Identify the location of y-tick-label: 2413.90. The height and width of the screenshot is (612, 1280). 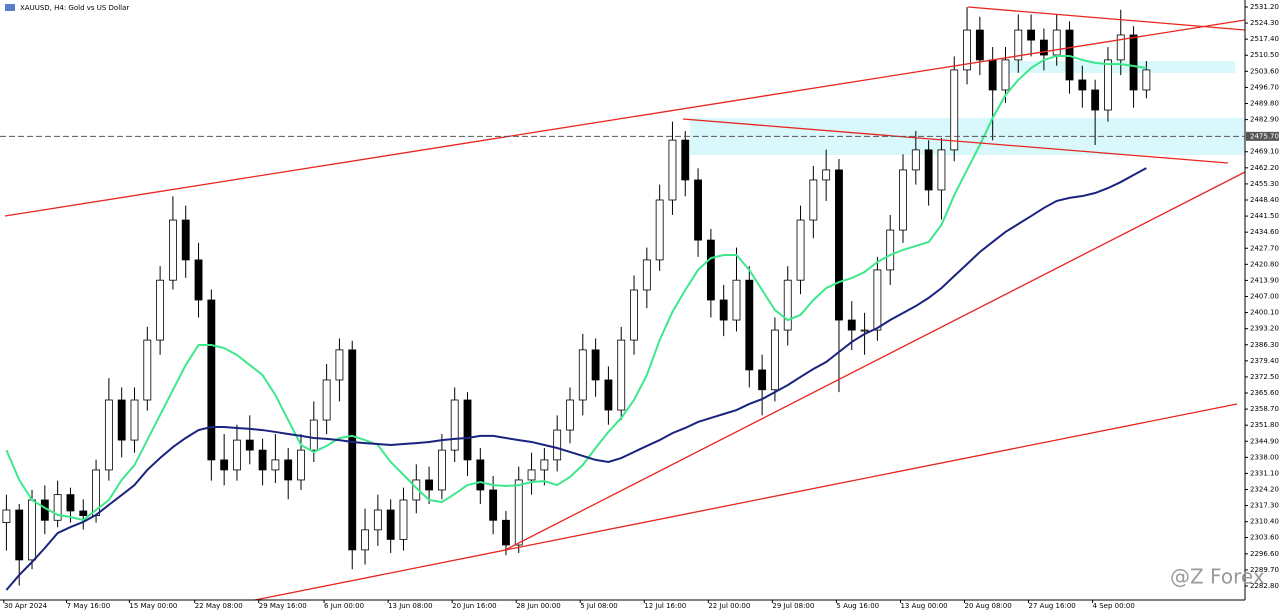
(1264, 280).